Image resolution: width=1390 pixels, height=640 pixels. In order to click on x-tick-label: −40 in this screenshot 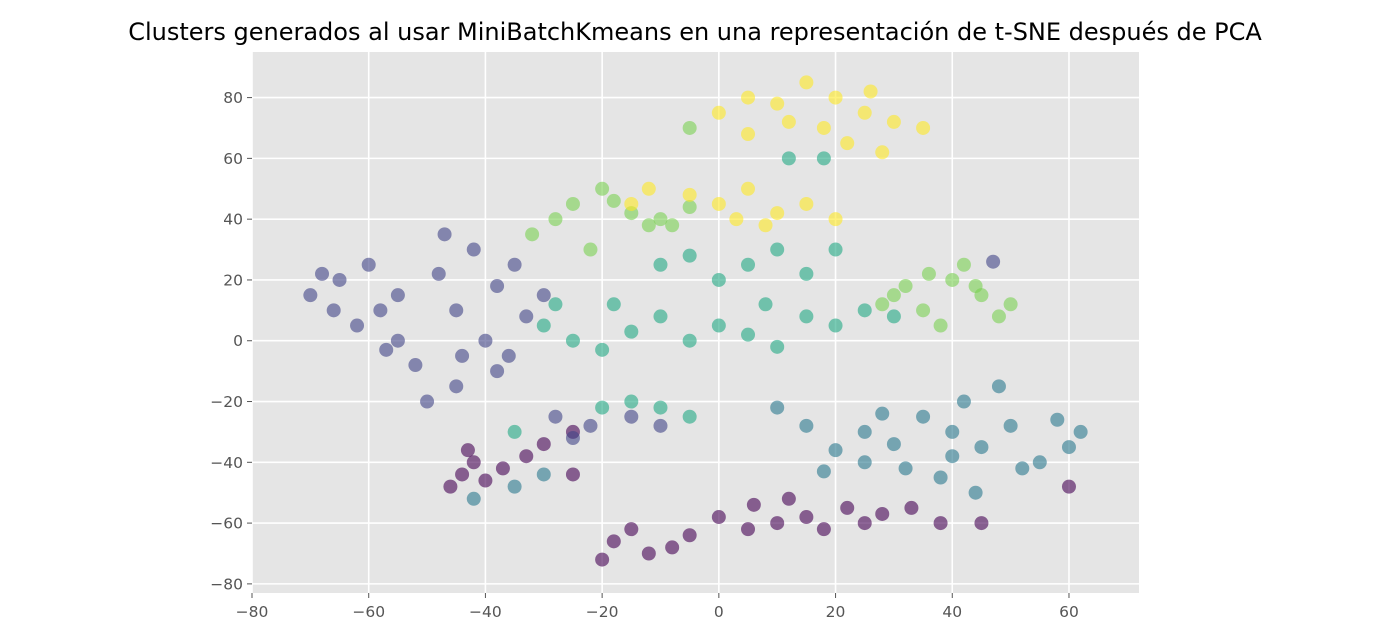, I will do `click(485, 612)`.